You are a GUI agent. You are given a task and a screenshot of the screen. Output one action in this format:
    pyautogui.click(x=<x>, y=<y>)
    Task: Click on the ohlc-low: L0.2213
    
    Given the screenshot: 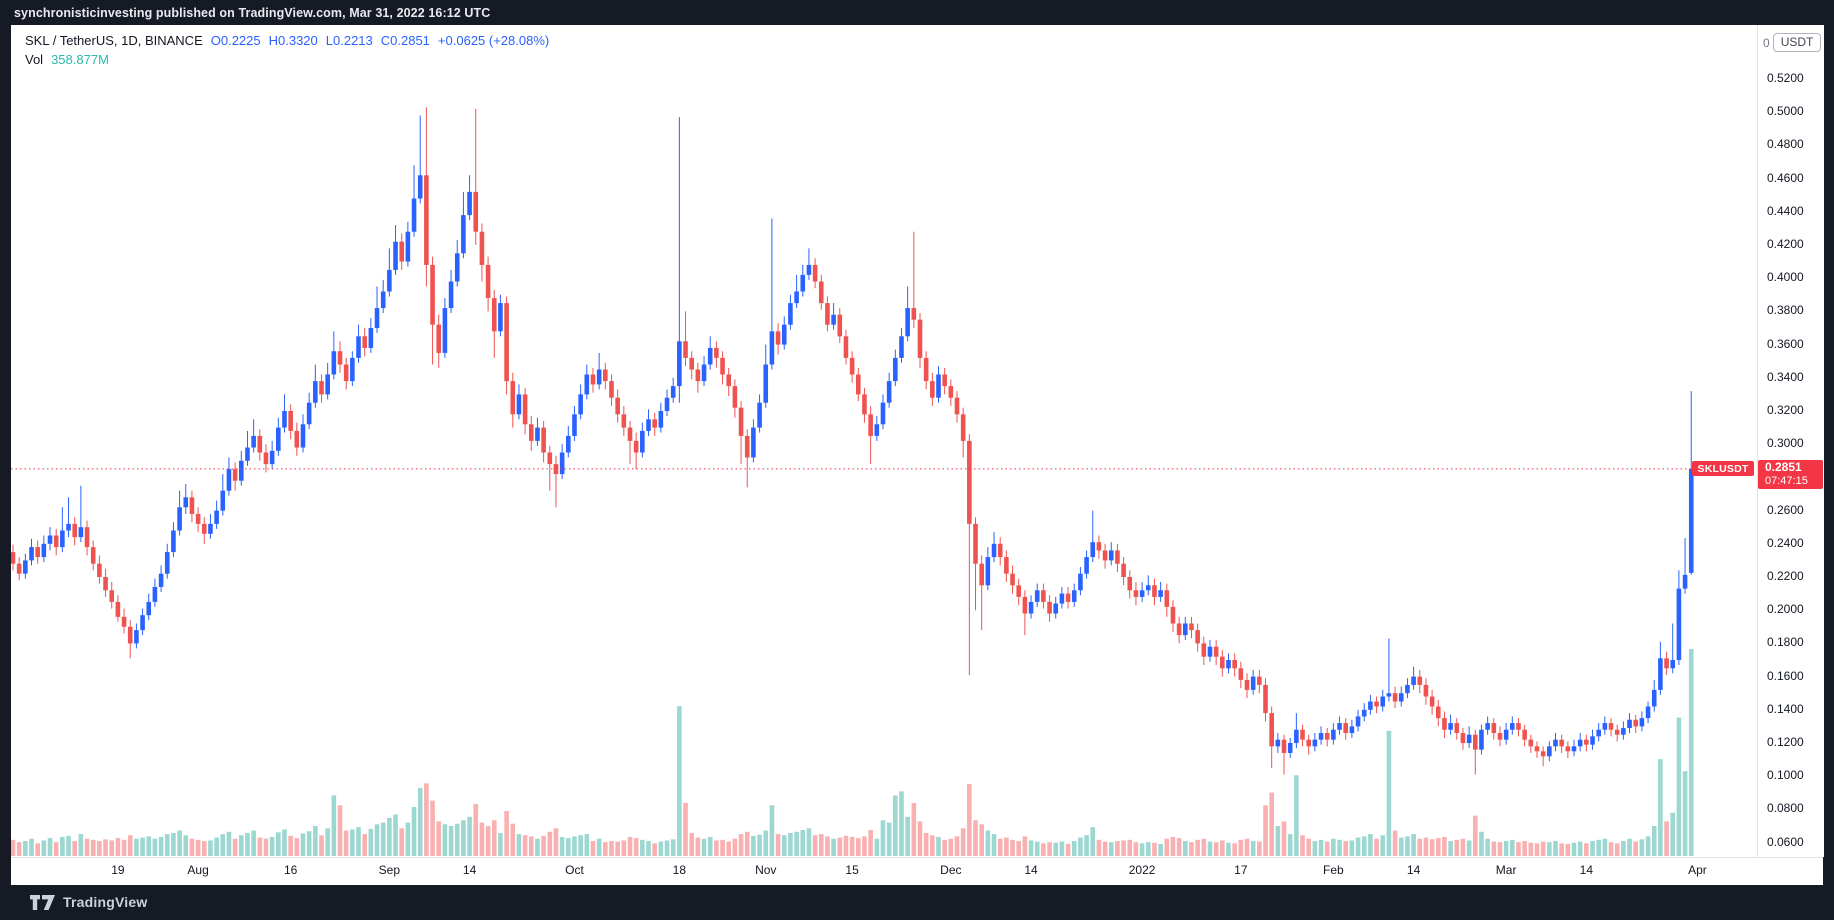 What is the action you would take?
    pyautogui.click(x=349, y=40)
    